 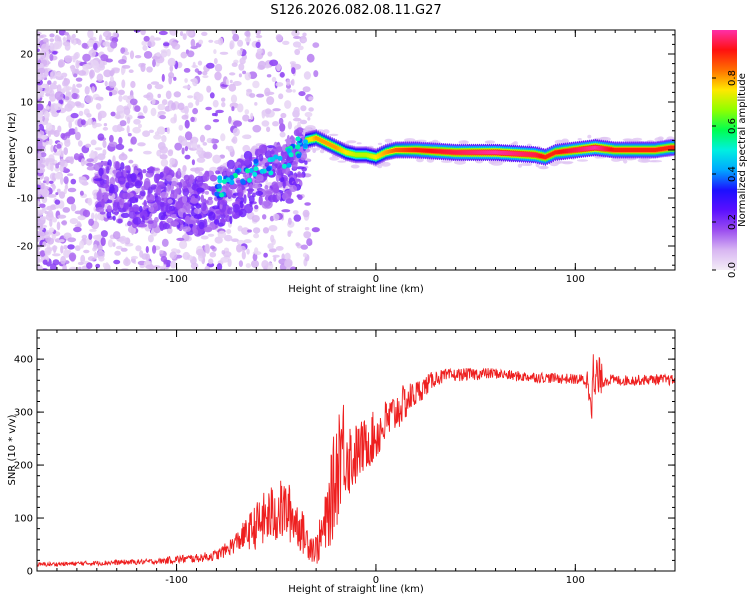 What do you see at coordinates (724, 150) in the screenshot?
I see `colorbar-gradient` at bounding box center [724, 150].